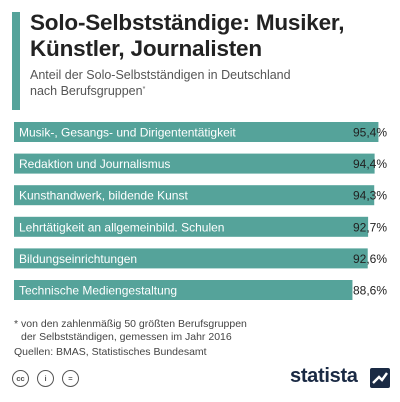 This screenshot has width=400, height=402. Describe the element at coordinates (144, 89) in the screenshot. I see `subtitle-footnote-marker: *` at that location.